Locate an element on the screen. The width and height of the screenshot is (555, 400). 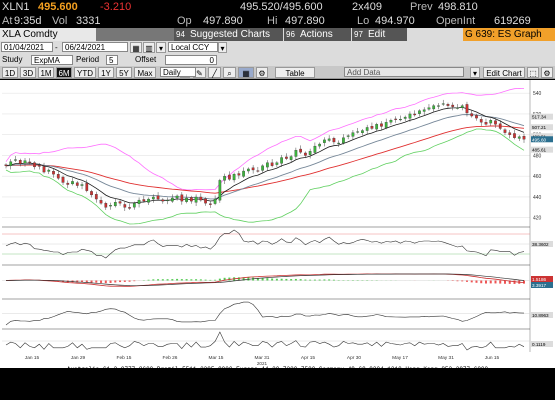
maximize-icon: ⬚ is located at coordinates (533, 72).